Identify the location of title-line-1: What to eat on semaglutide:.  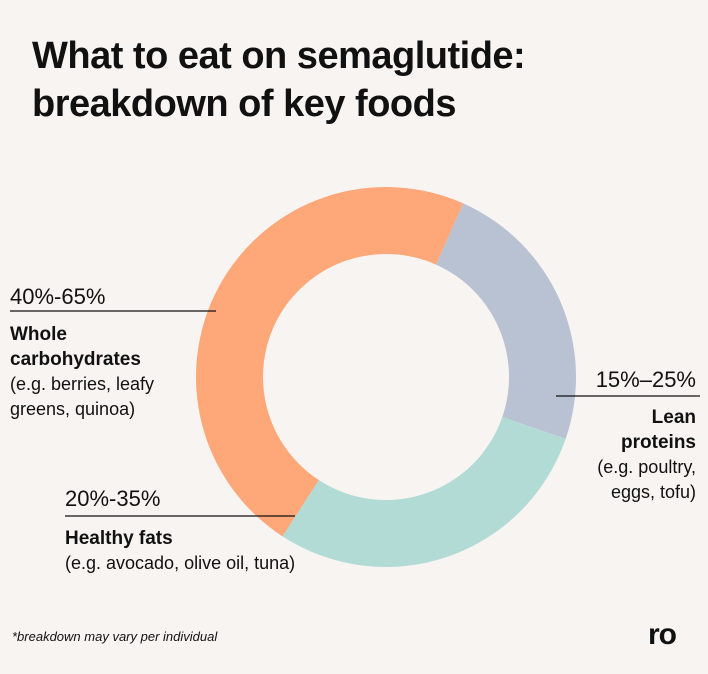
(279, 56).